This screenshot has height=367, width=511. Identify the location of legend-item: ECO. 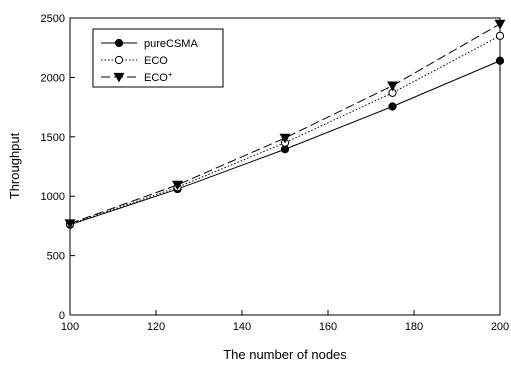
(134, 61).